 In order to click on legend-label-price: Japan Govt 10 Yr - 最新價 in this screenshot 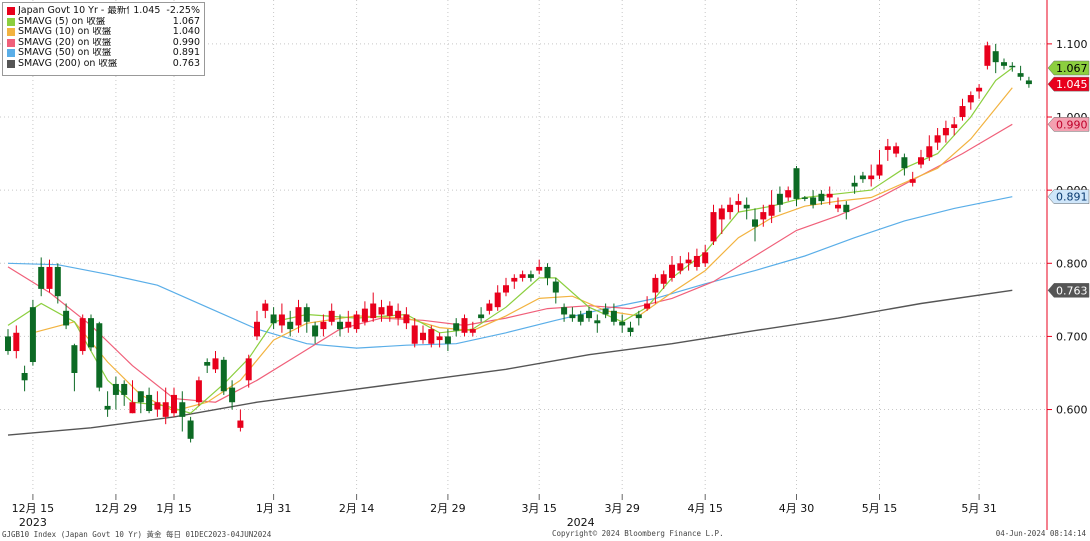, I will do `click(74, 11)`.